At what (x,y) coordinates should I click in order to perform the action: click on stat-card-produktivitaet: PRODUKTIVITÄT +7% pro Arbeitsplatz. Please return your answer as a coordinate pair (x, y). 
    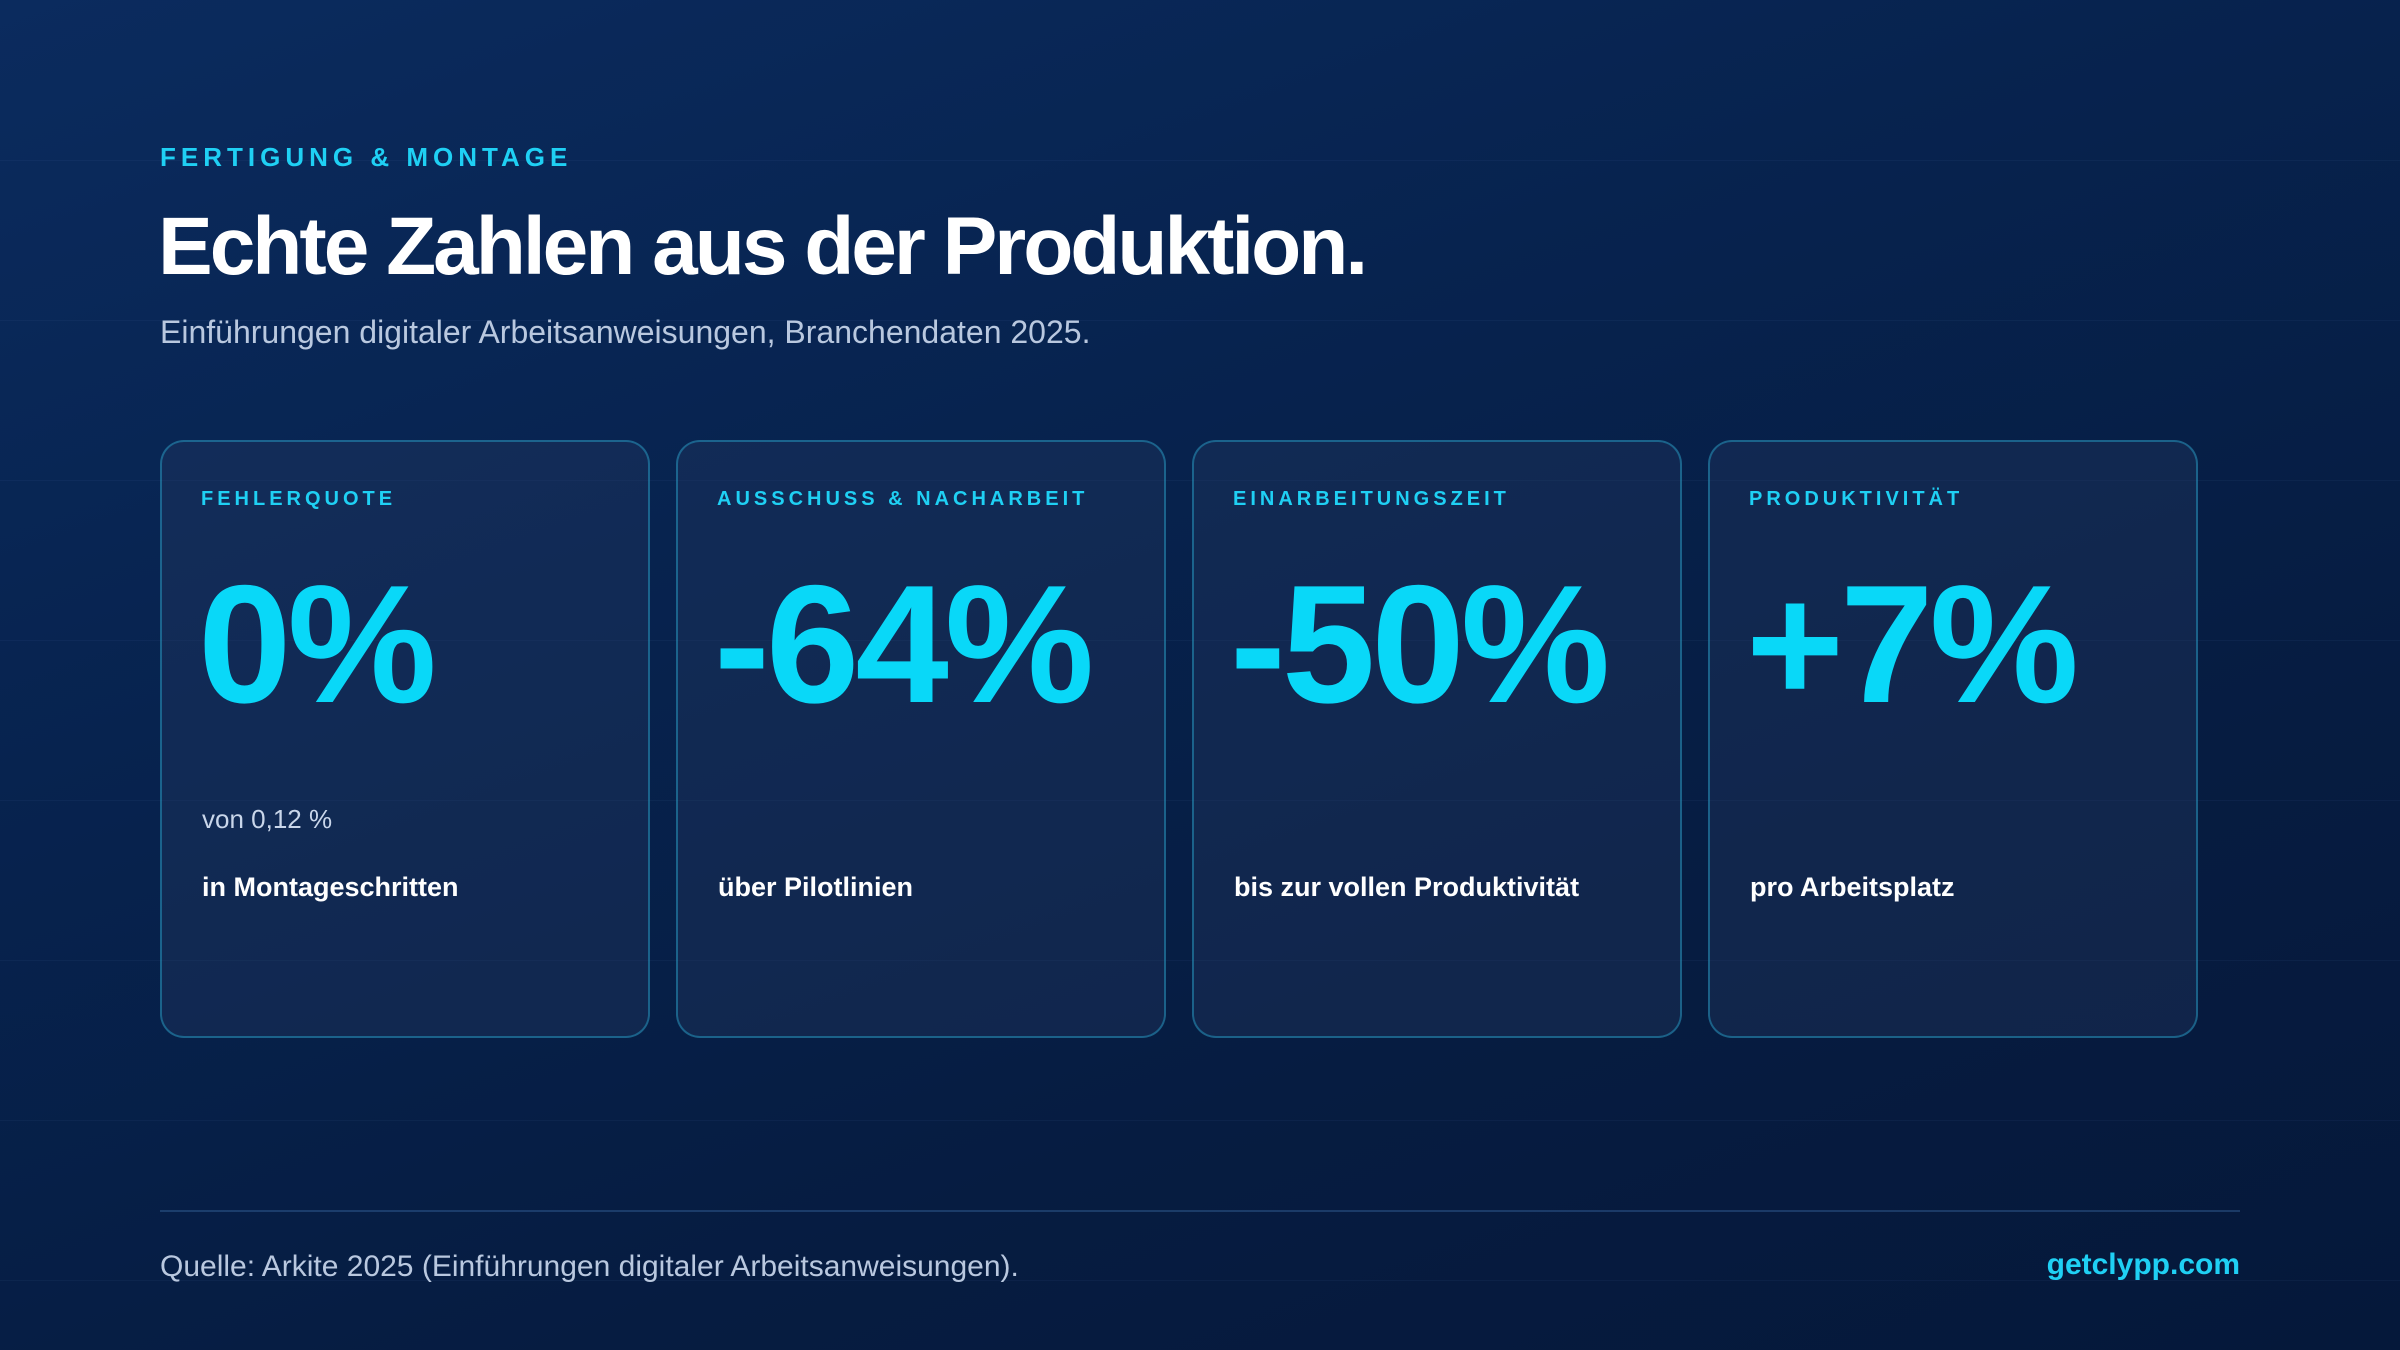
    Looking at the image, I should click on (1953, 739).